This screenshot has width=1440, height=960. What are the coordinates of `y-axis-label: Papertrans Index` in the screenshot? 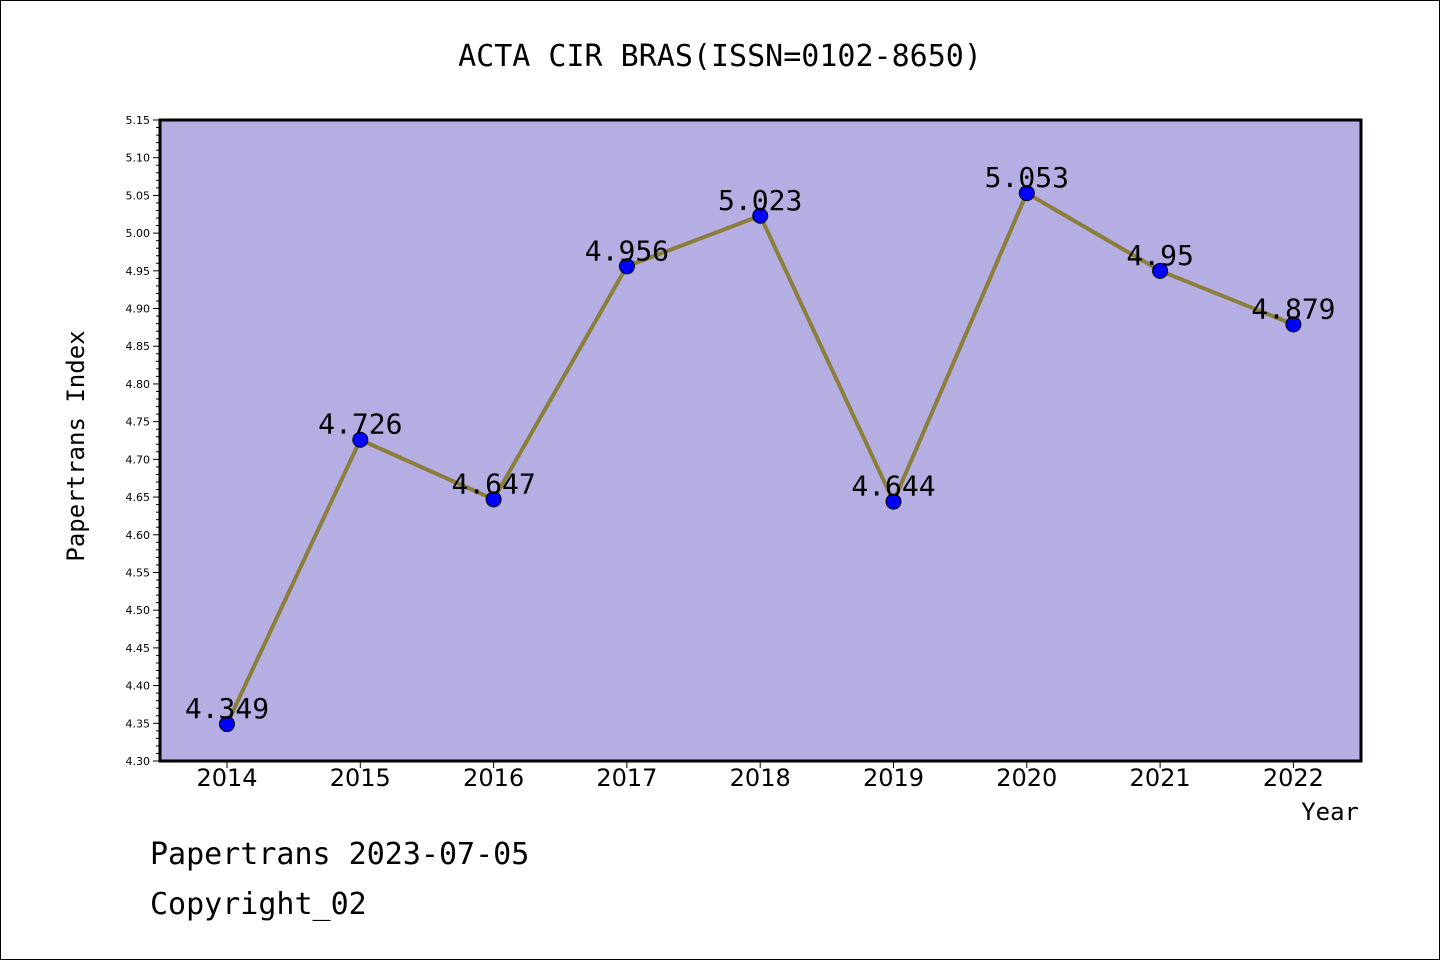 It's located at (76, 445).